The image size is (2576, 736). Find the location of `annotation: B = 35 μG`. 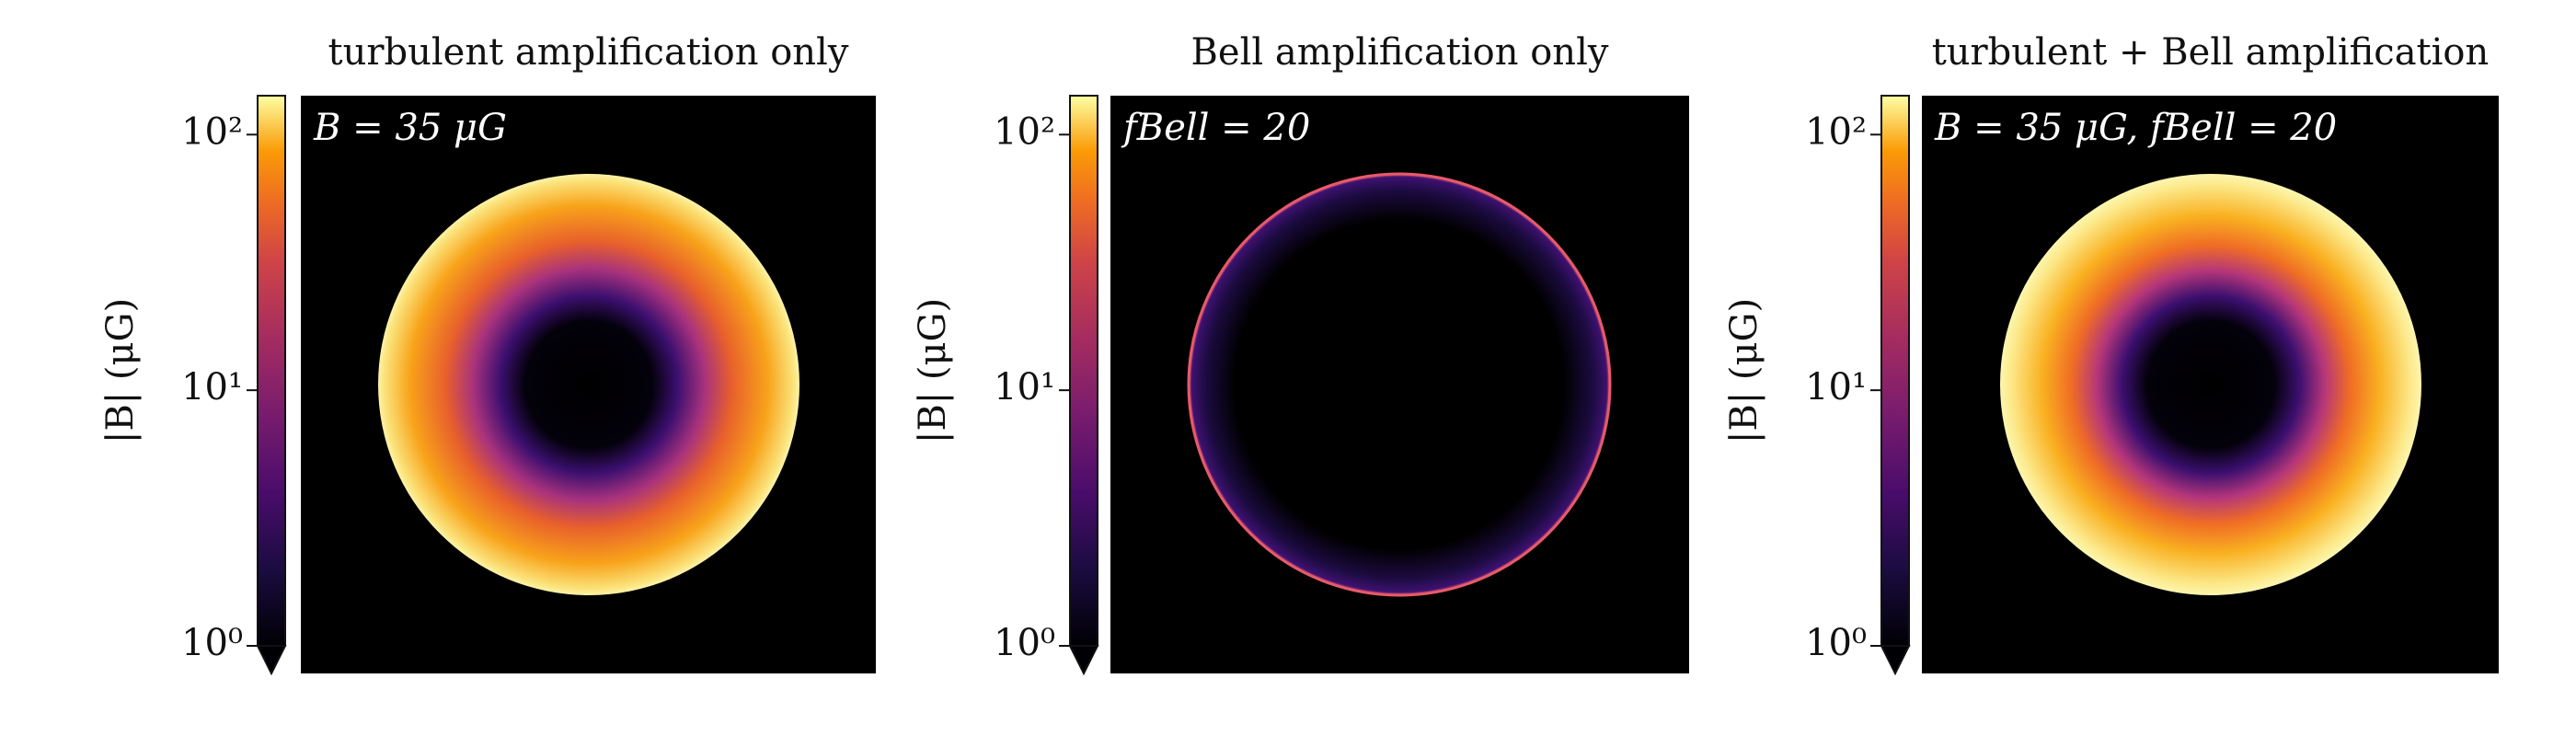

annotation: B = 35 μG is located at coordinates (410, 128).